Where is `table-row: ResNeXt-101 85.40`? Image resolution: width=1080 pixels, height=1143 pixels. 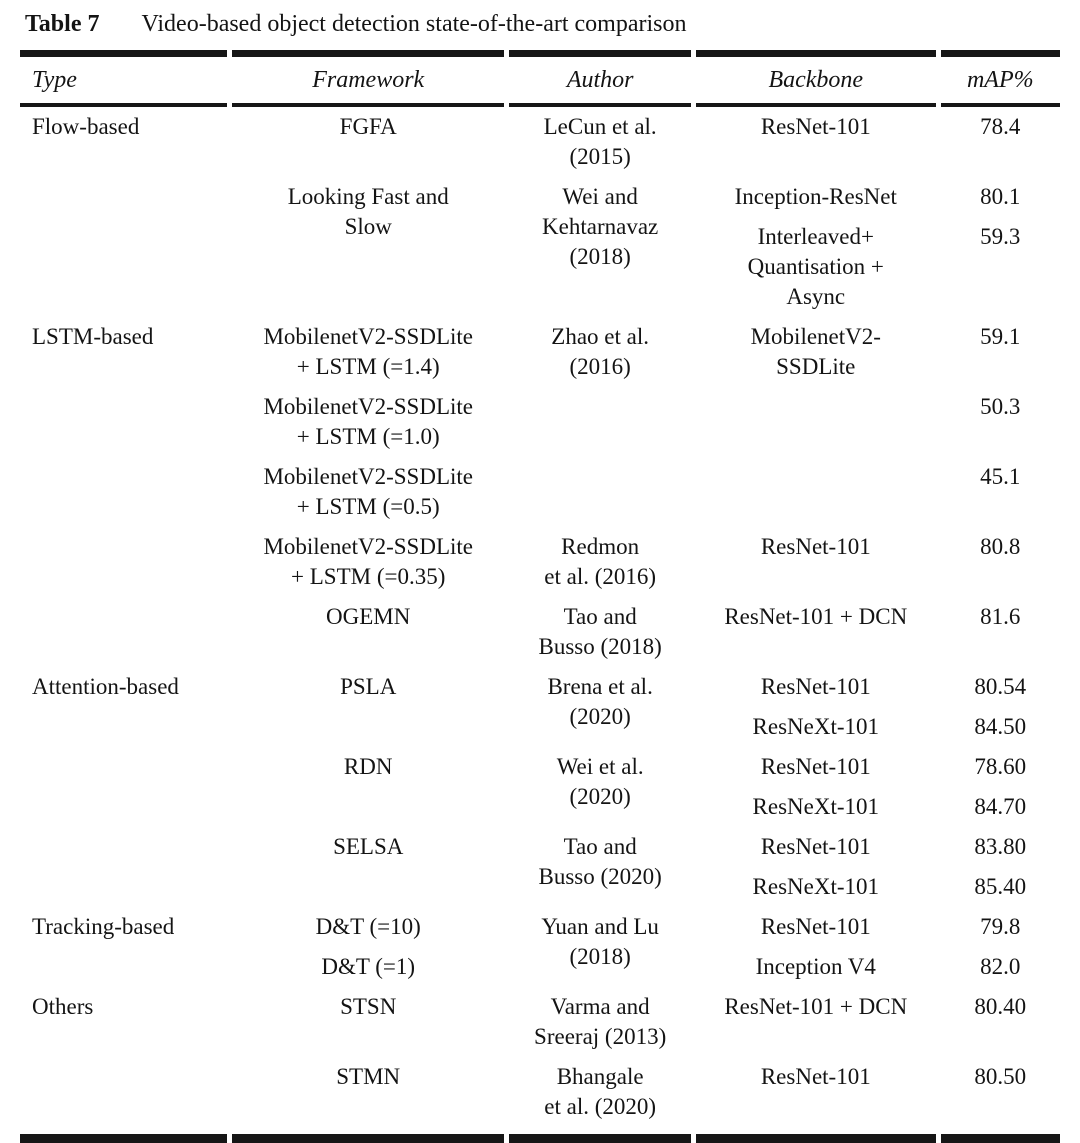 table-row: ResNeXt-101 85.40 is located at coordinates (540, 887).